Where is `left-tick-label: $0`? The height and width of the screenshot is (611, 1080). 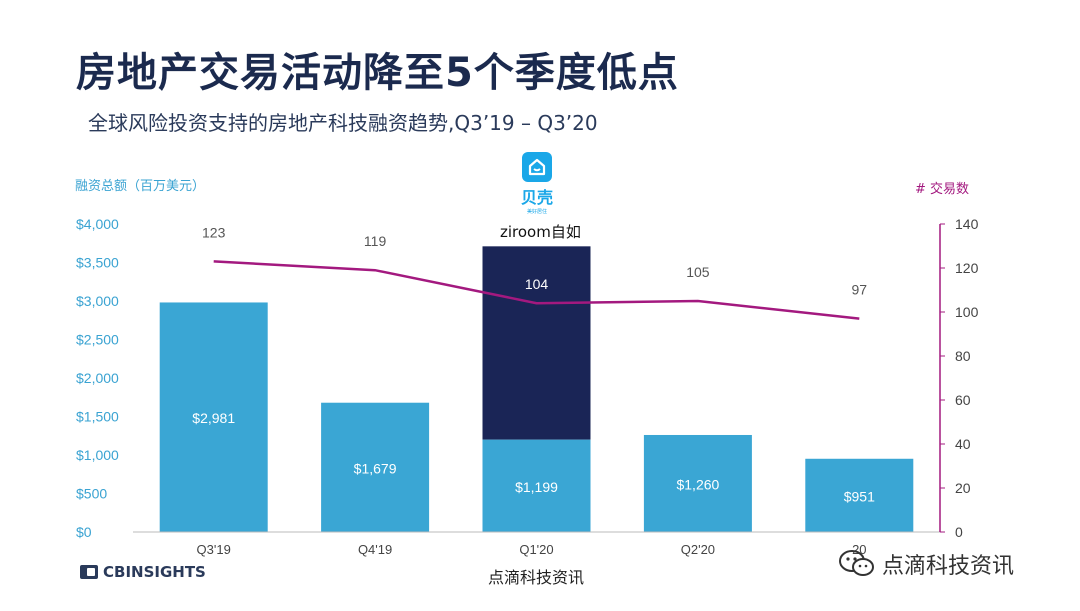
left-tick-label: $0 is located at coordinates (84, 532).